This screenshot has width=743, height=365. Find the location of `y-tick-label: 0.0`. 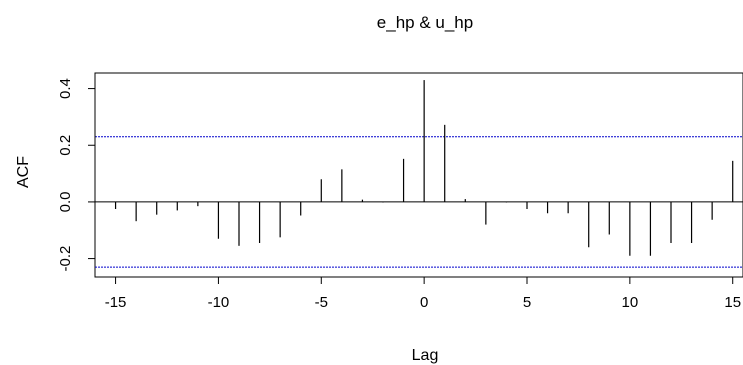

y-tick-label: 0.0 is located at coordinates (65, 201).